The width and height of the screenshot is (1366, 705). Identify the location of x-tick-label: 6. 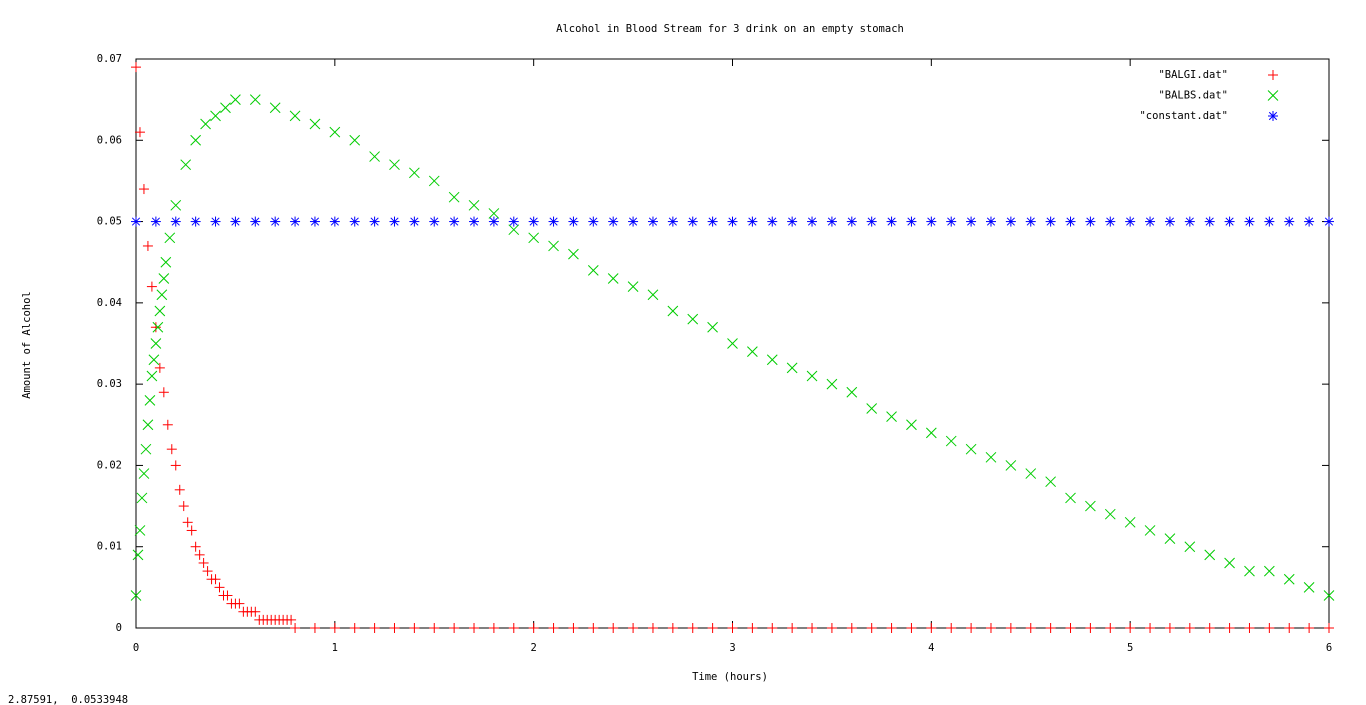
(1329, 648).